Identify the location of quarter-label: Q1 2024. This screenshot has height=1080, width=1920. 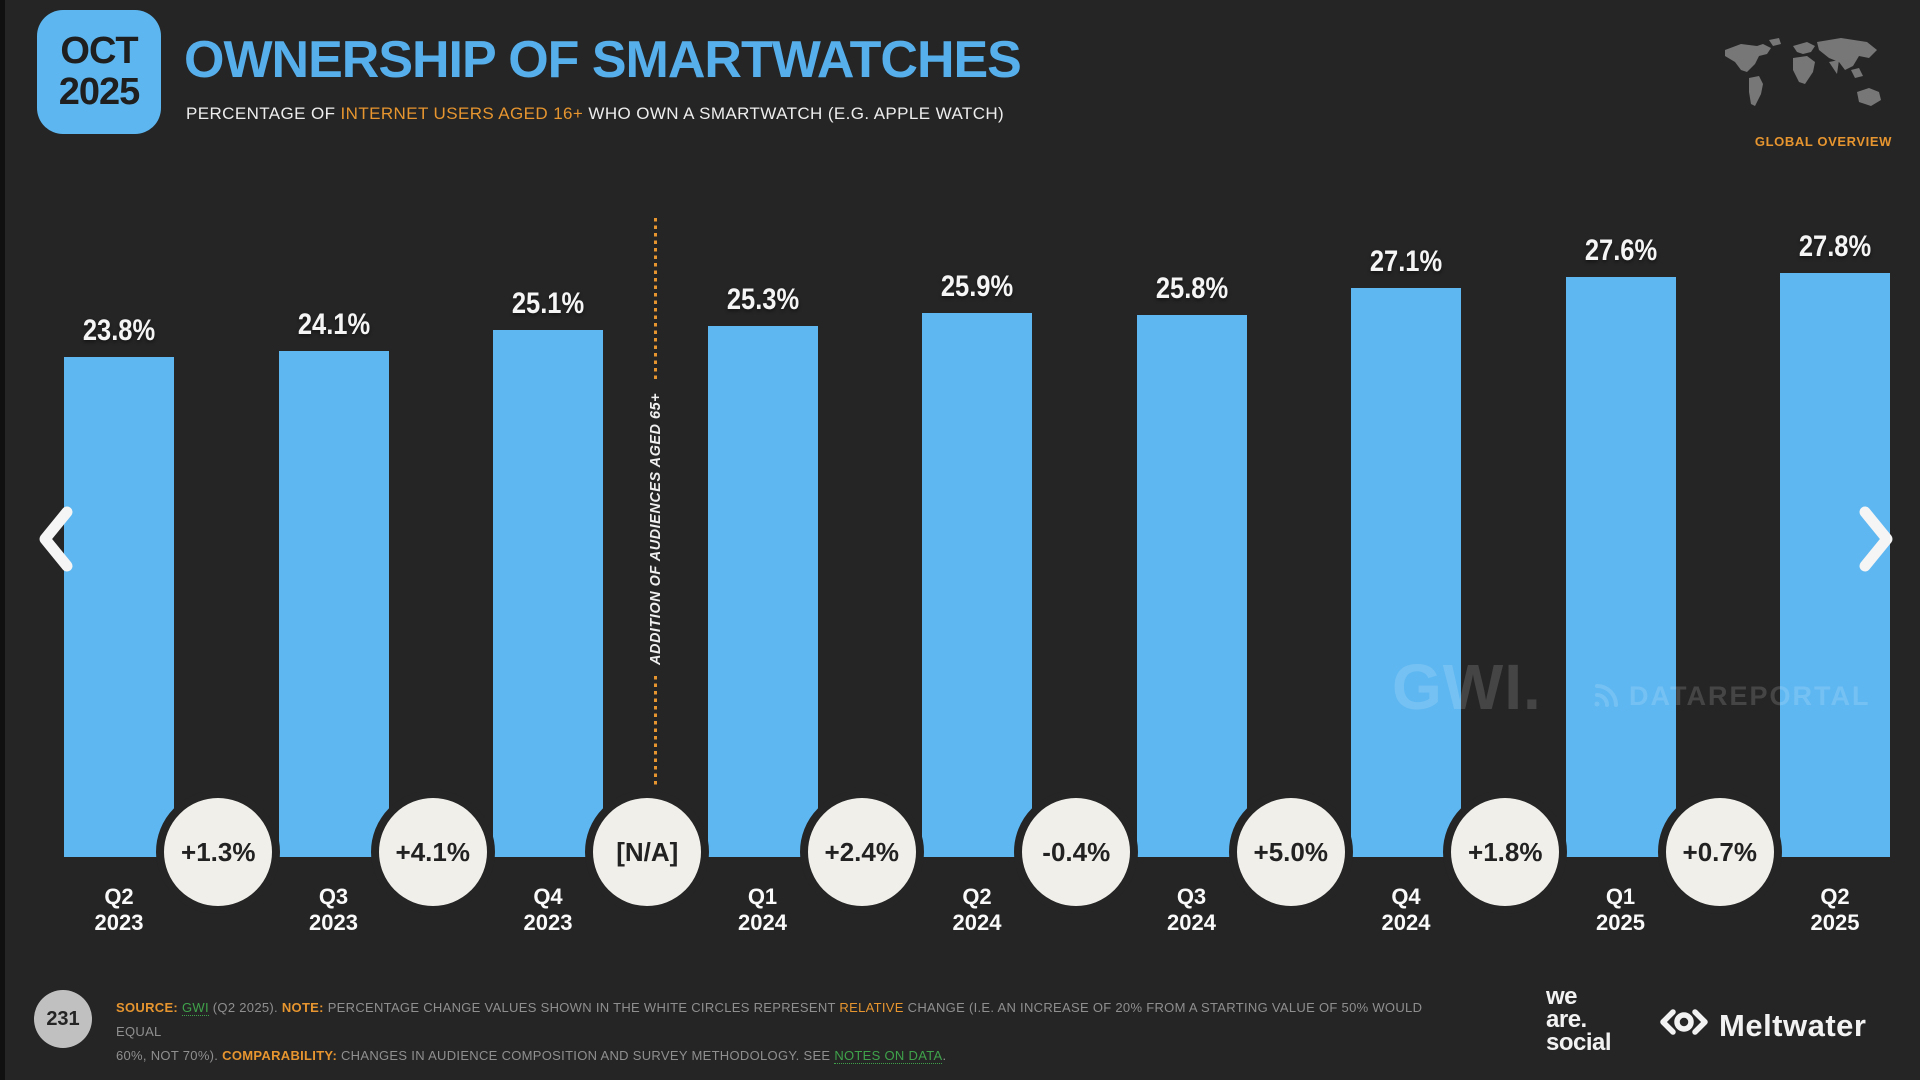
(762, 909).